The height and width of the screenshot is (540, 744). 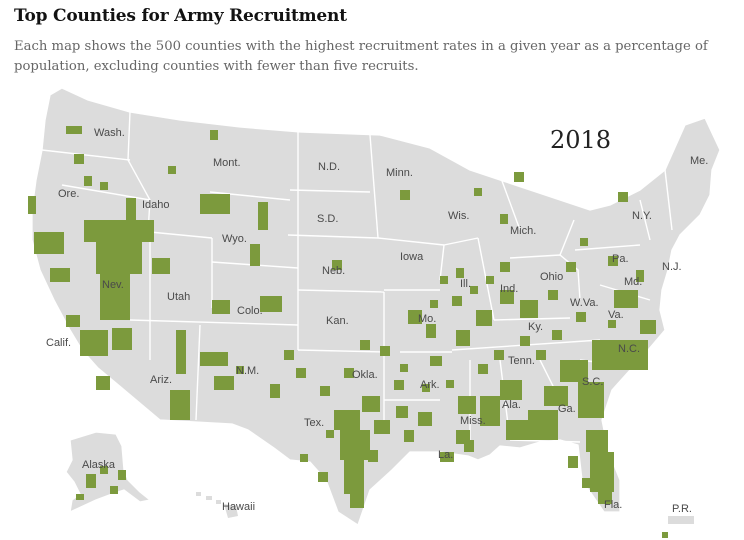 I want to click on state-label-miss: Miss., so click(x=473, y=421).